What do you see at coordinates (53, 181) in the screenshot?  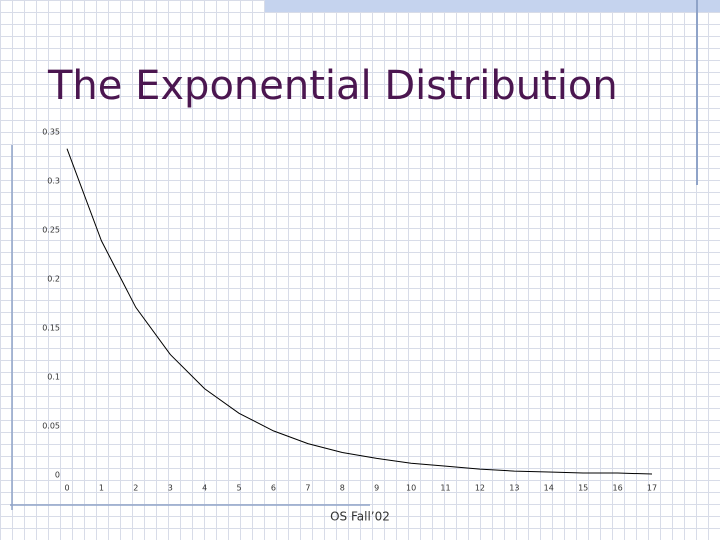 I see `y-tick-label: 0.3` at bounding box center [53, 181].